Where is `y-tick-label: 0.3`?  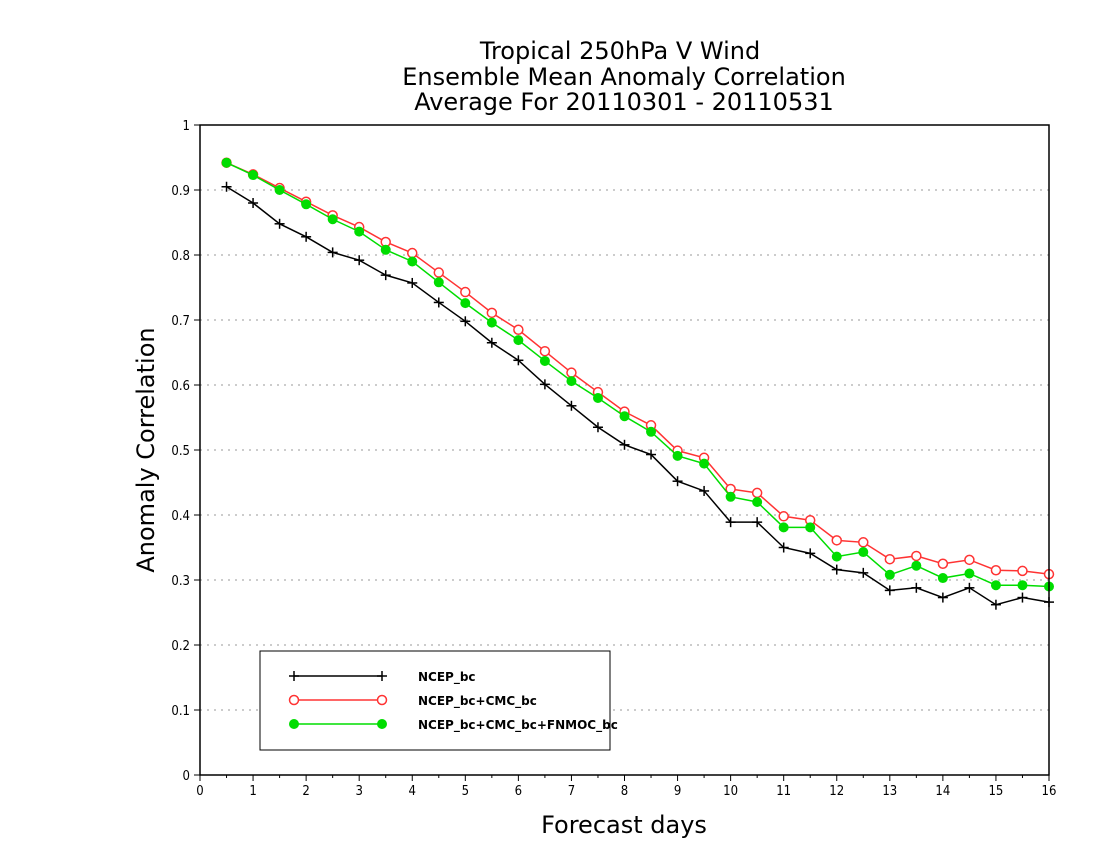 y-tick-label: 0.3 is located at coordinates (180, 581).